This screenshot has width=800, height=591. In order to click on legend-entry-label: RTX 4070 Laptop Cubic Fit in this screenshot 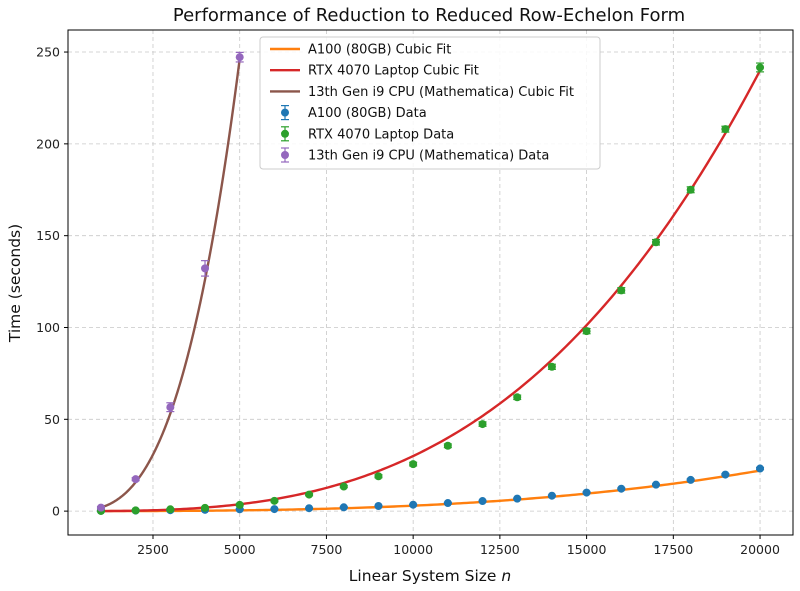, I will do `click(393, 71)`.